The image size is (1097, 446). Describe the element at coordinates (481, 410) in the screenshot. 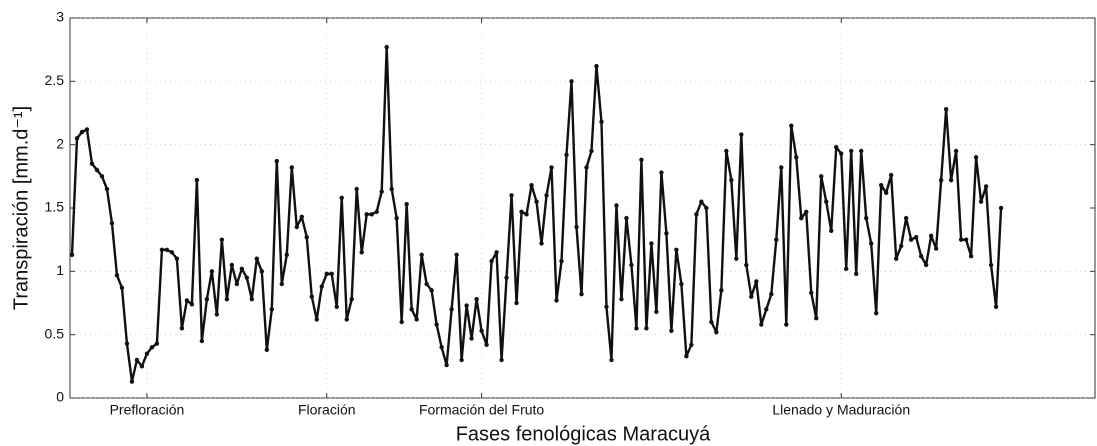

I see `x-tick-label: Formación del Fruto` at that location.